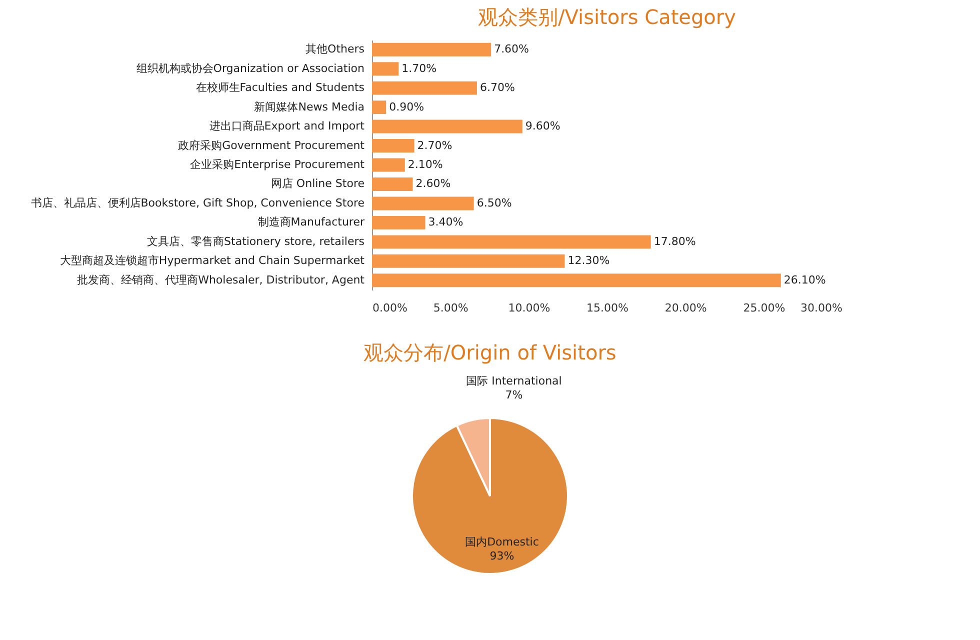 This screenshot has height=640, width=980. What do you see at coordinates (256, 241) in the screenshot?
I see `y-tick-label: 文具店、零售商Stationery store, retailers` at bounding box center [256, 241].